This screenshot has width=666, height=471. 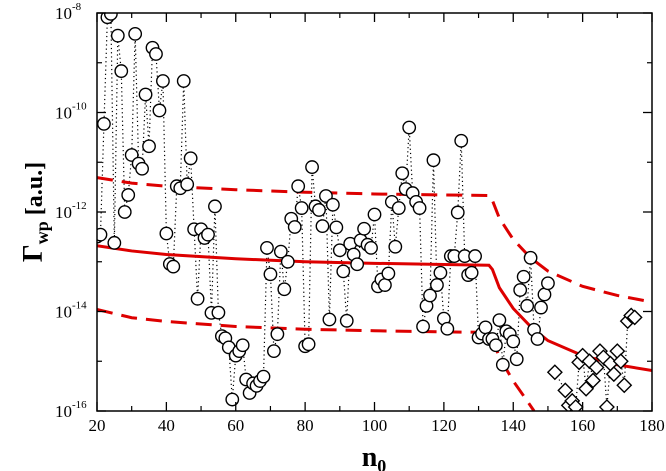 I want to click on x-tick-label: 100, so click(x=375, y=425).